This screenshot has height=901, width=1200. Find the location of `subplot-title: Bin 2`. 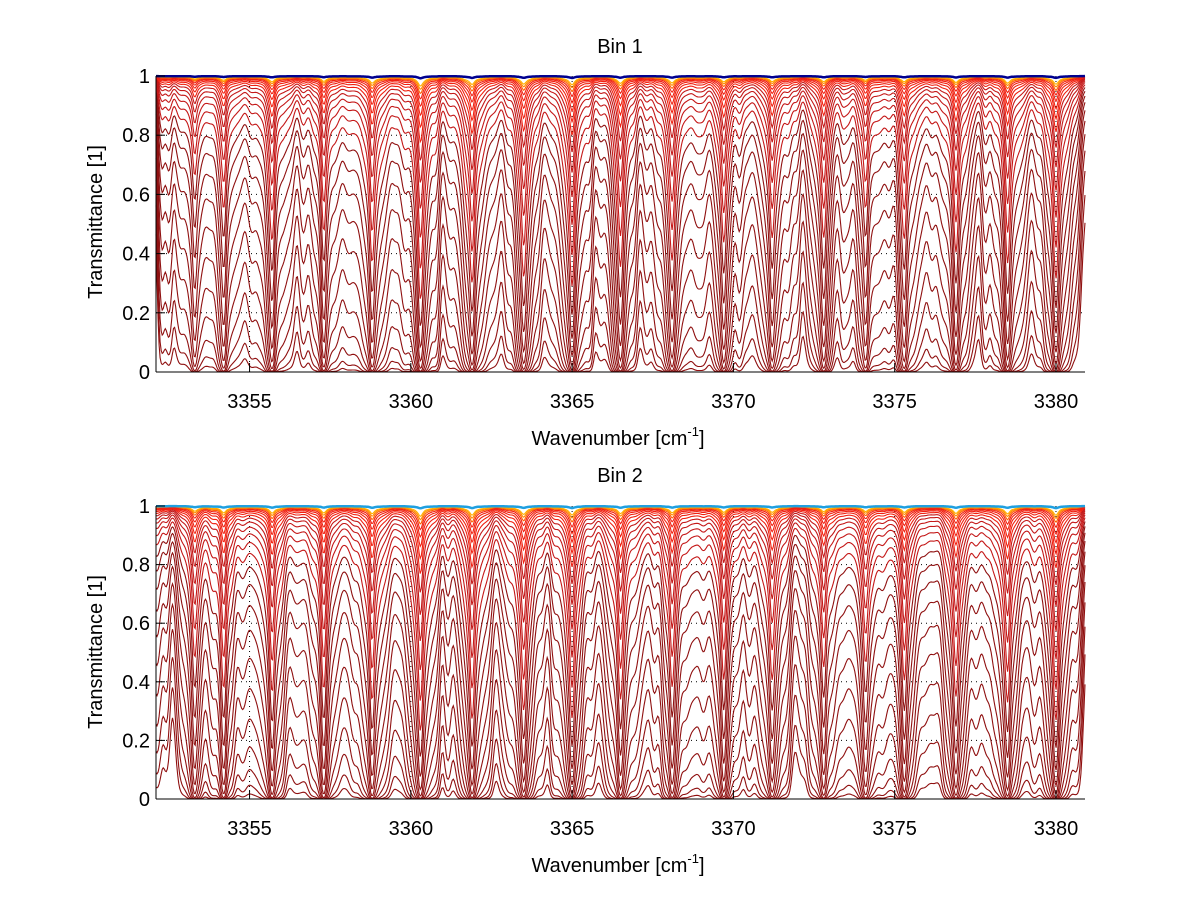

subplot-title: Bin 2 is located at coordinates (620, 476).